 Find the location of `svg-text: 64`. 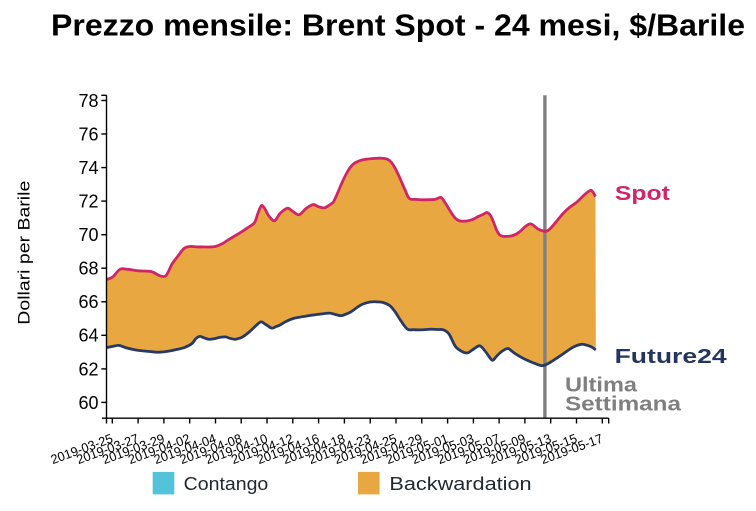

svg-text: 64 is located at coordinates (88, 336).